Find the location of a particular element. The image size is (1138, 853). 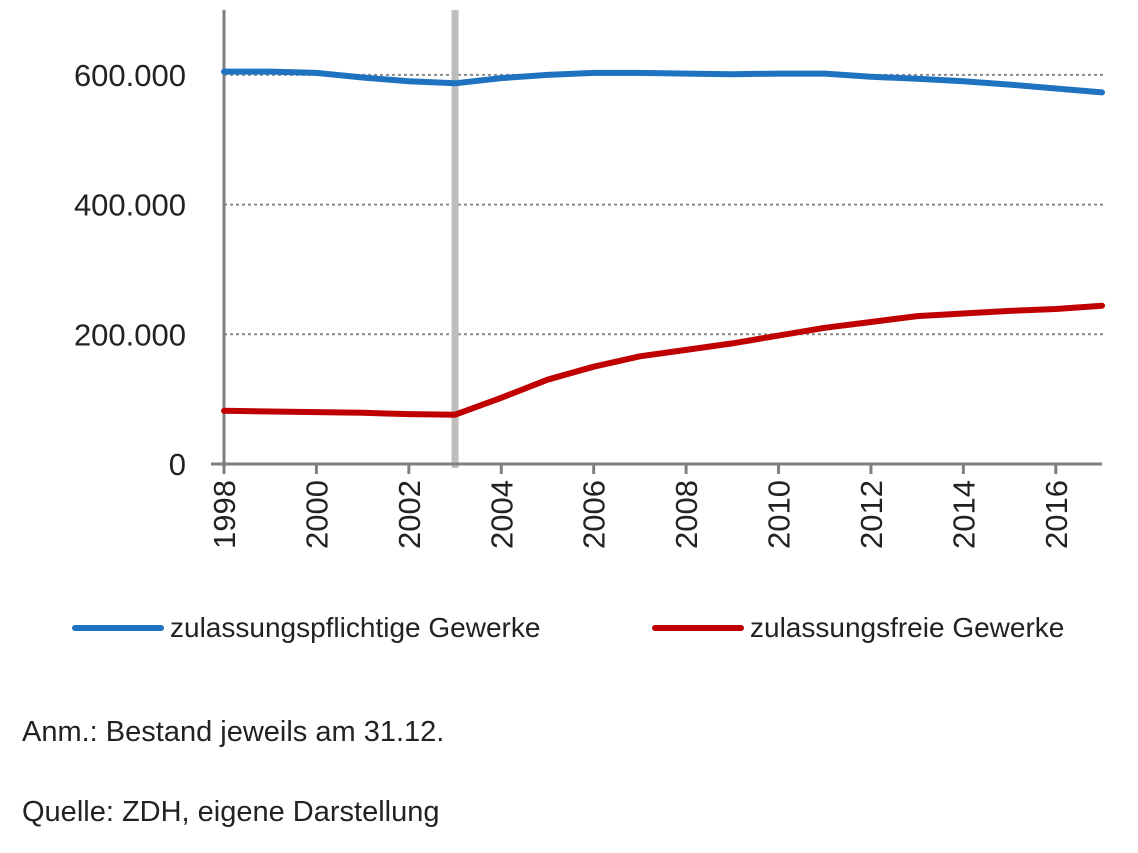

legend-item-series-1: zulassungspflichtige Gewerke is located at coordinates (306, 628).